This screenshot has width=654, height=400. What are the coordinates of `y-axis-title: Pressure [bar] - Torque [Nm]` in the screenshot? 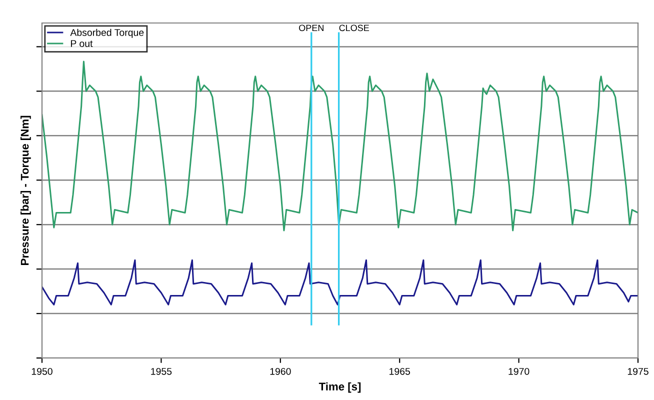 It's located at (25, 190).